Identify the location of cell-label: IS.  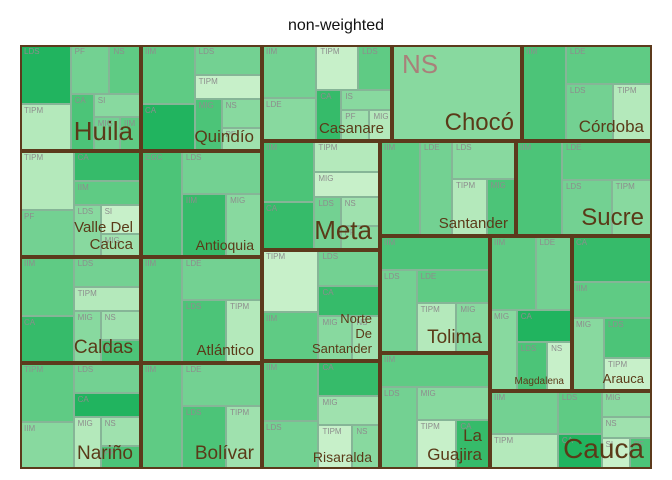
(349, 96).